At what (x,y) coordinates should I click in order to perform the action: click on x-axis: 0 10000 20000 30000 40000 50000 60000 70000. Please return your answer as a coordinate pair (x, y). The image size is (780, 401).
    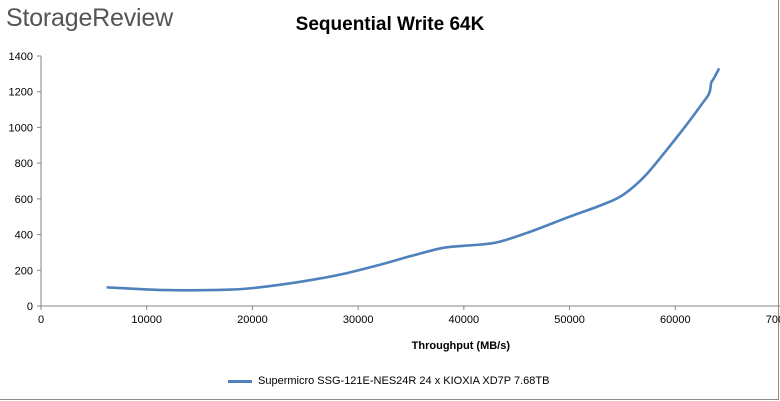
    Looking at the image, I should click on (409, 315).